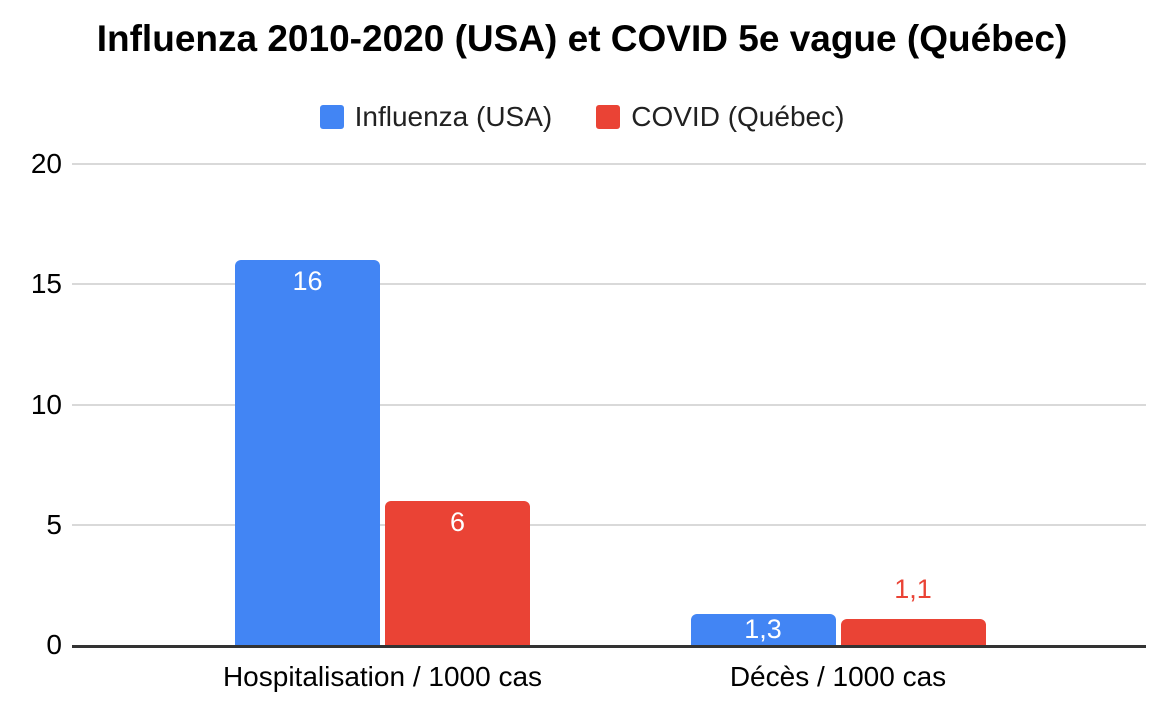  I want to click on y-axis-tick-label: 5, so click(54, 524).